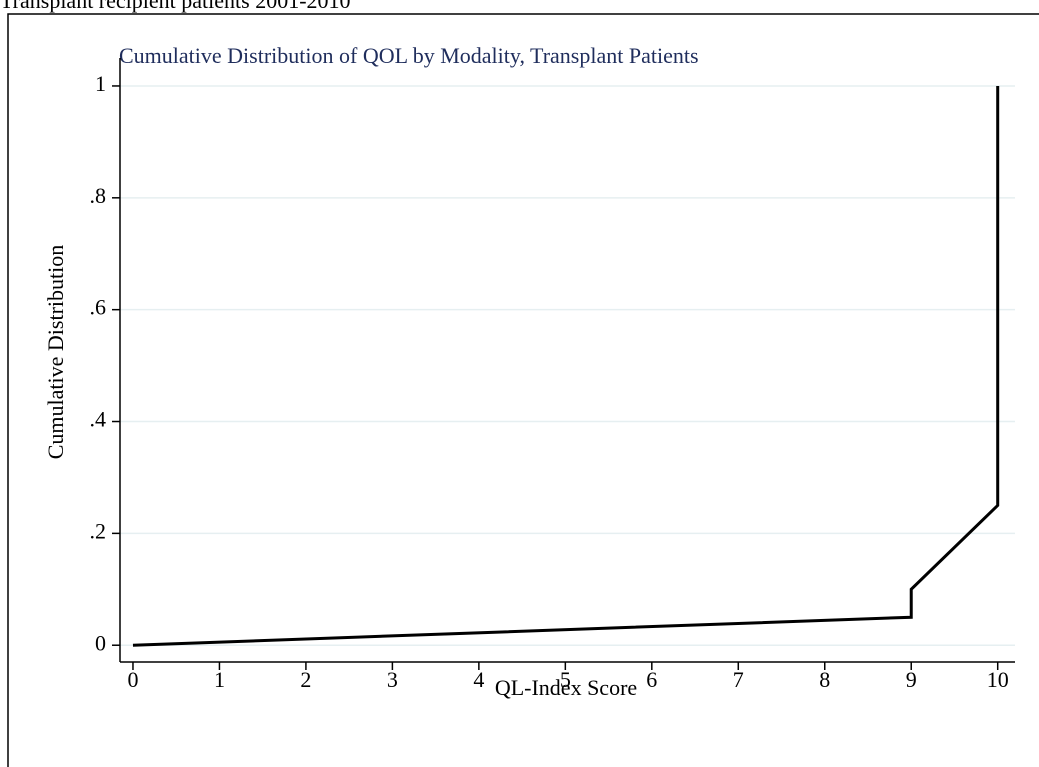  I want to click on x-tick-label: 0, so click(132, 679).